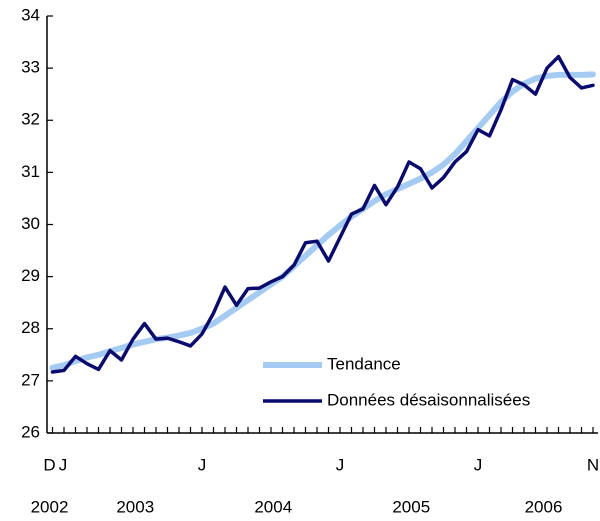  What do you see at coordinates (30, 275) in the screenshot?
I see `y-tick-label: 29` at bounding box center [30, 275].